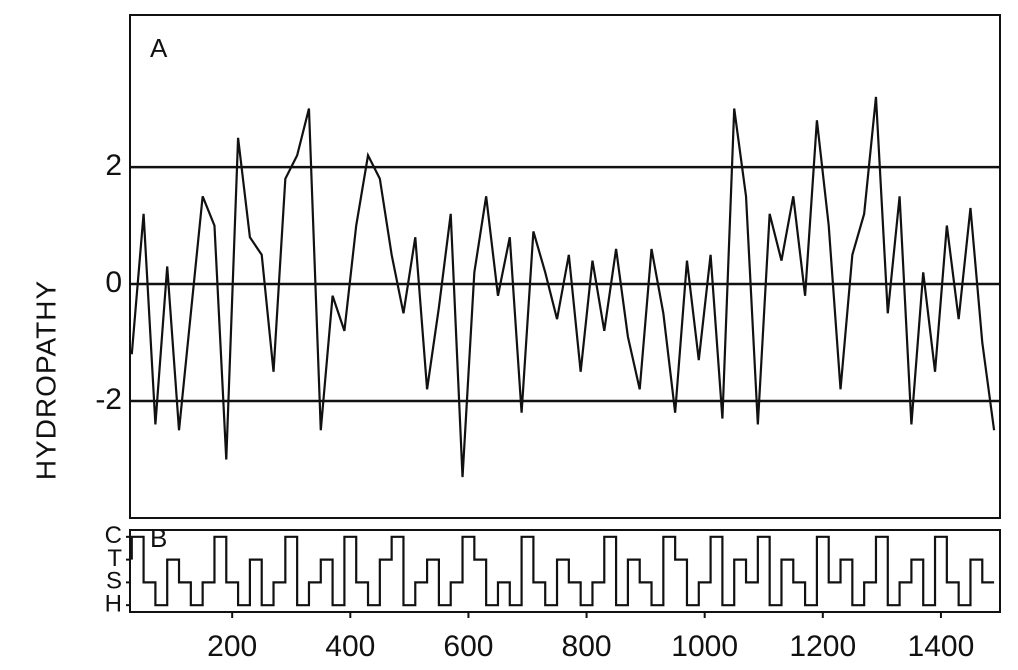  What do you see at coordinates (587, 646) in the screenshot?
I see `x-tick-label: 800` at bounding box center [587, 646].